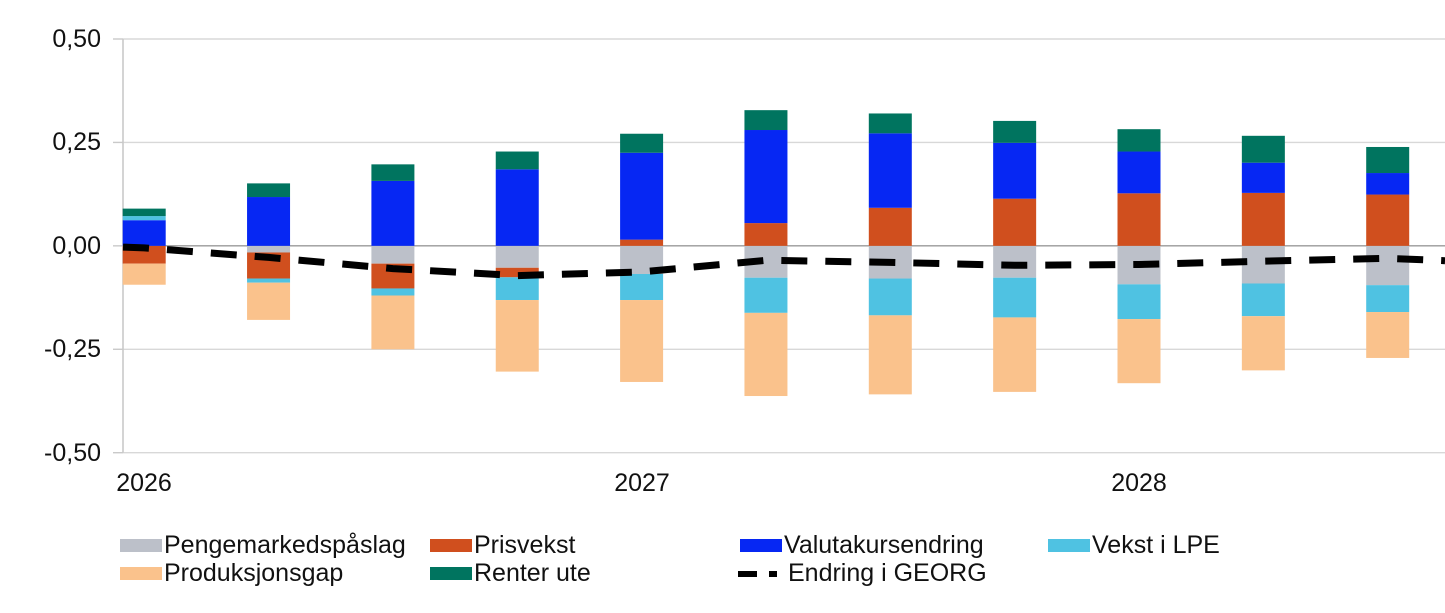 The height and width of the screenshot is (613, 1445). Describe the element at coordinates (285, 545) in the screenshot. I see `legend-label: Pengemarkedspåslag` at that location.